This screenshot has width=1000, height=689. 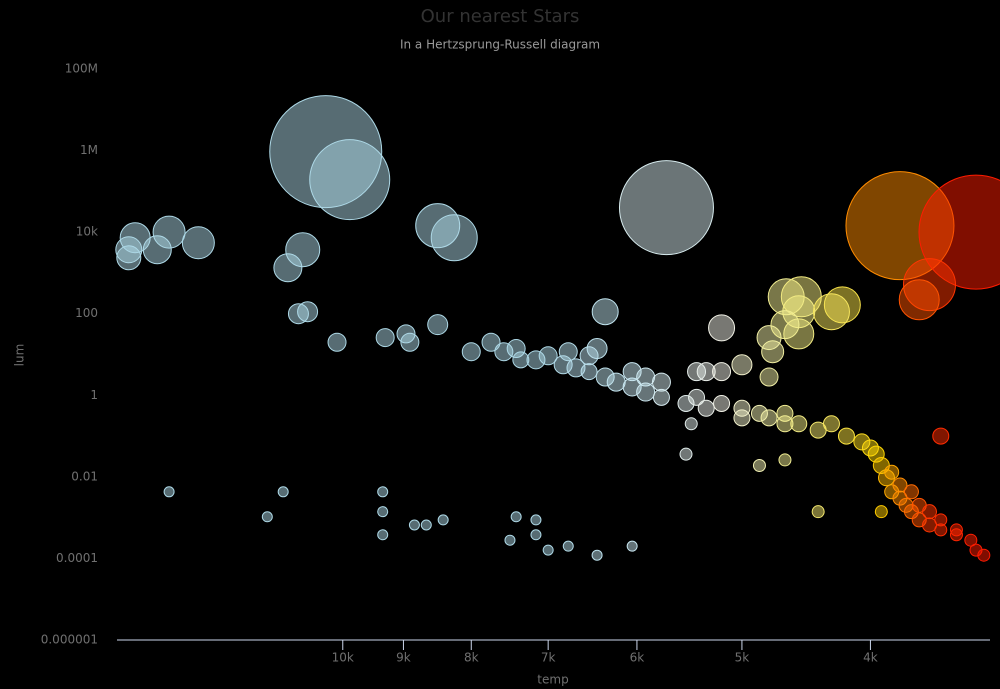 What do you see at coordinates (77, 558) in the screenshot?
I see `y-tick-label: 0.0001` at bounding box center [77, 558].